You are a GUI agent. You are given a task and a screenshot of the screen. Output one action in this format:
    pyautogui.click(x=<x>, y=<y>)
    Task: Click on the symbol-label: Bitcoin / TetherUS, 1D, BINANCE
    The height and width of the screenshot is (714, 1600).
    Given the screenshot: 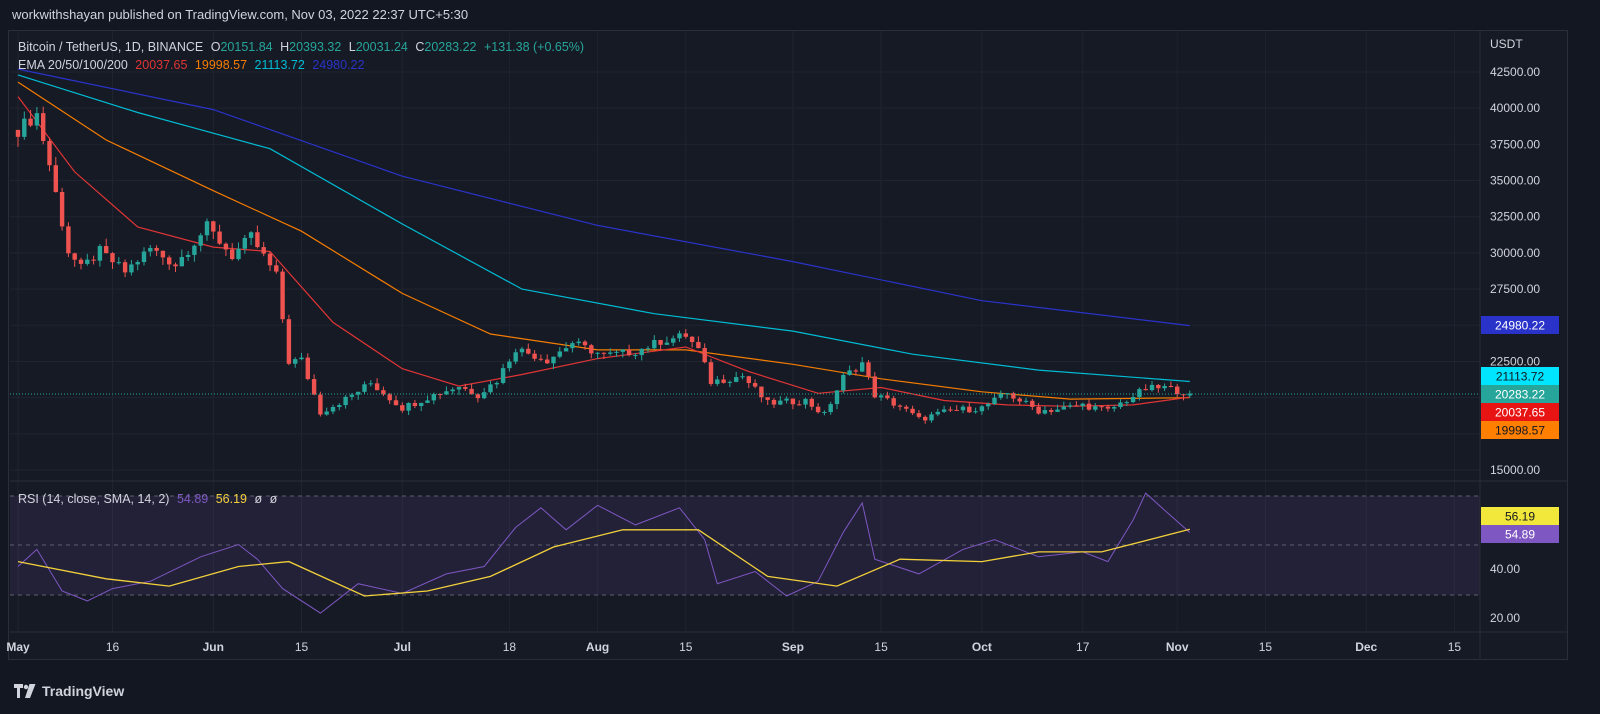 What is the action you would take?
    pyautogui.click(x=111, y=47)
    